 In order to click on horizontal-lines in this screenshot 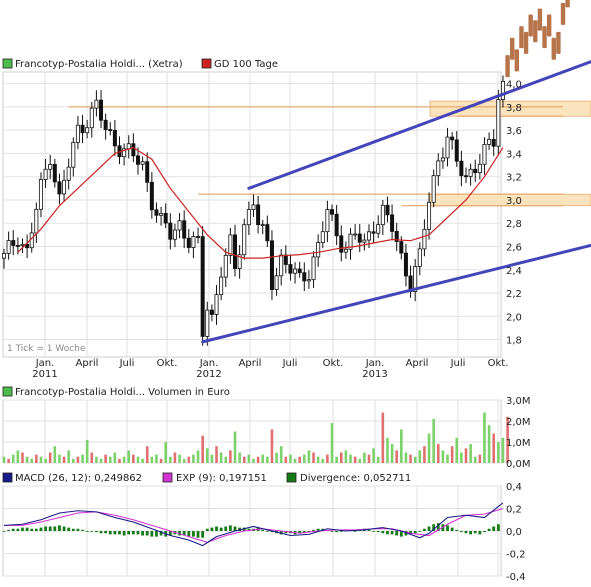, I will do `click(316, 156)`.